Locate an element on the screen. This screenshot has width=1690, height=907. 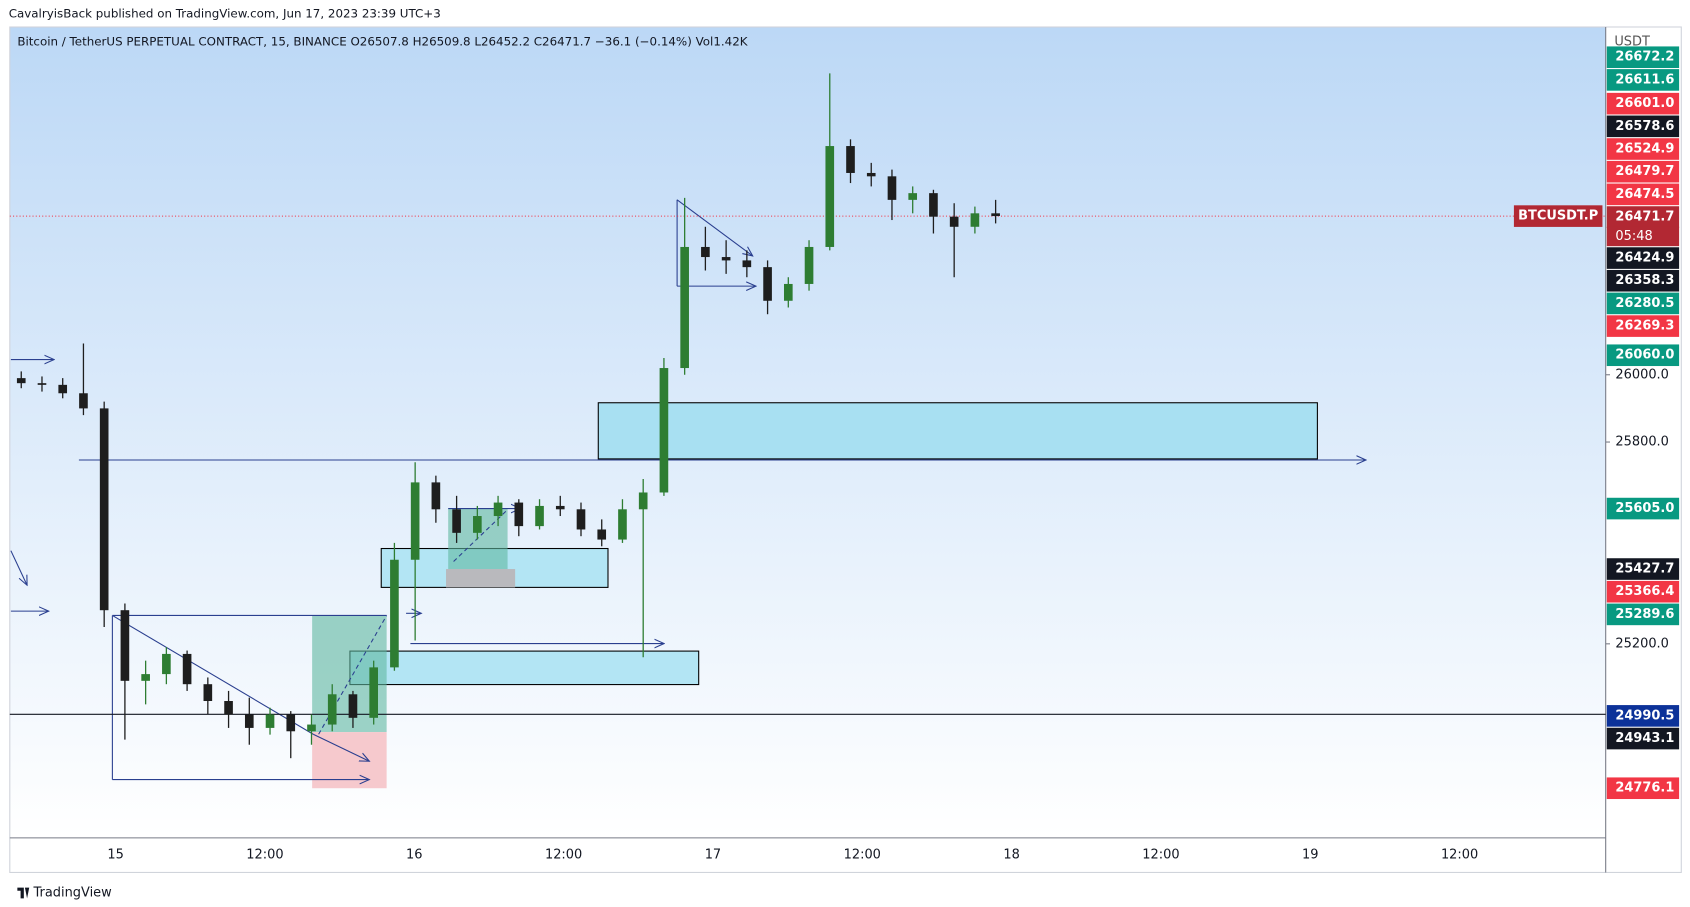
price-label: 26474.5 is located at coordinates (1644, 194).